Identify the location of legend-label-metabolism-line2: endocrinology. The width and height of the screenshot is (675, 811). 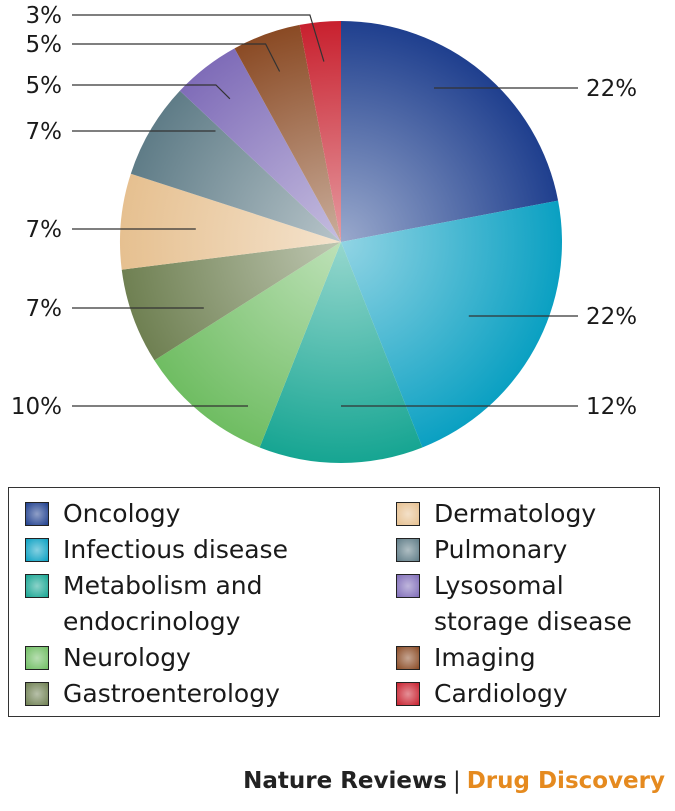
(152, 621).